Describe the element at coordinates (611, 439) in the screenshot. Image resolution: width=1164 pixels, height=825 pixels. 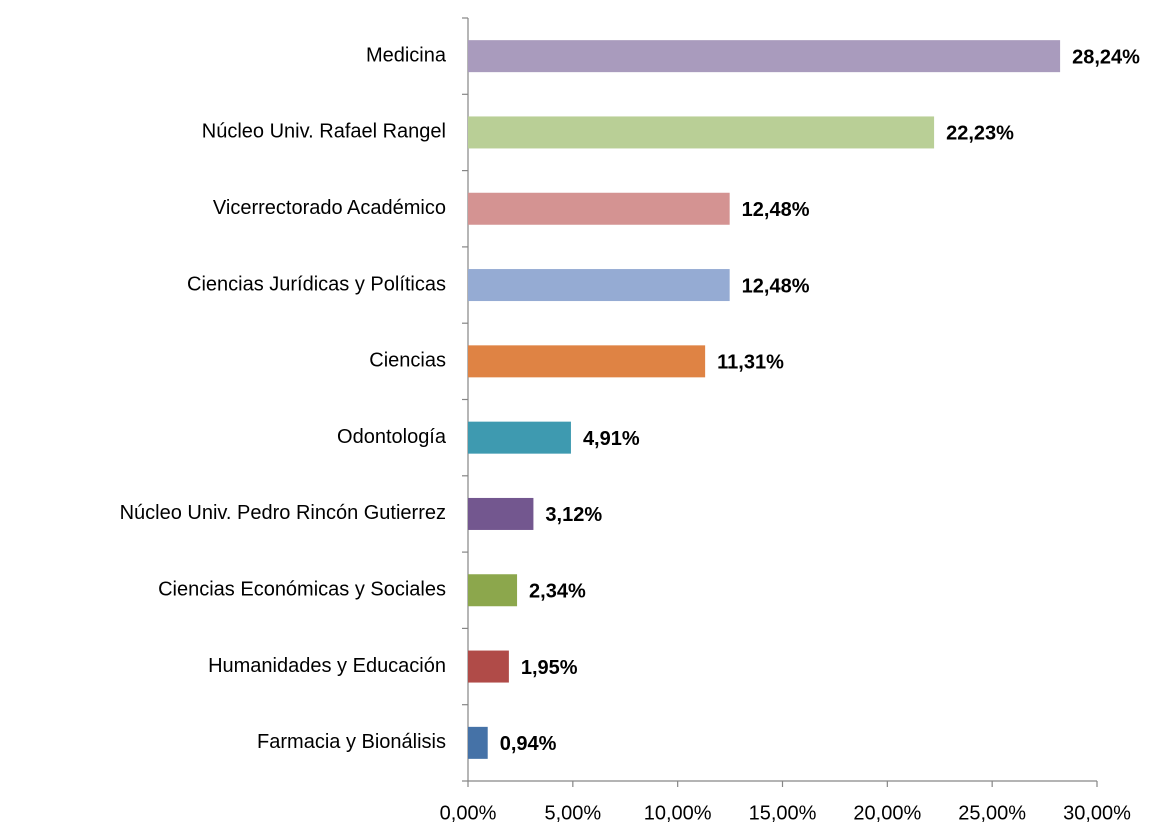
I see `value-label: 4,91%` at that location.